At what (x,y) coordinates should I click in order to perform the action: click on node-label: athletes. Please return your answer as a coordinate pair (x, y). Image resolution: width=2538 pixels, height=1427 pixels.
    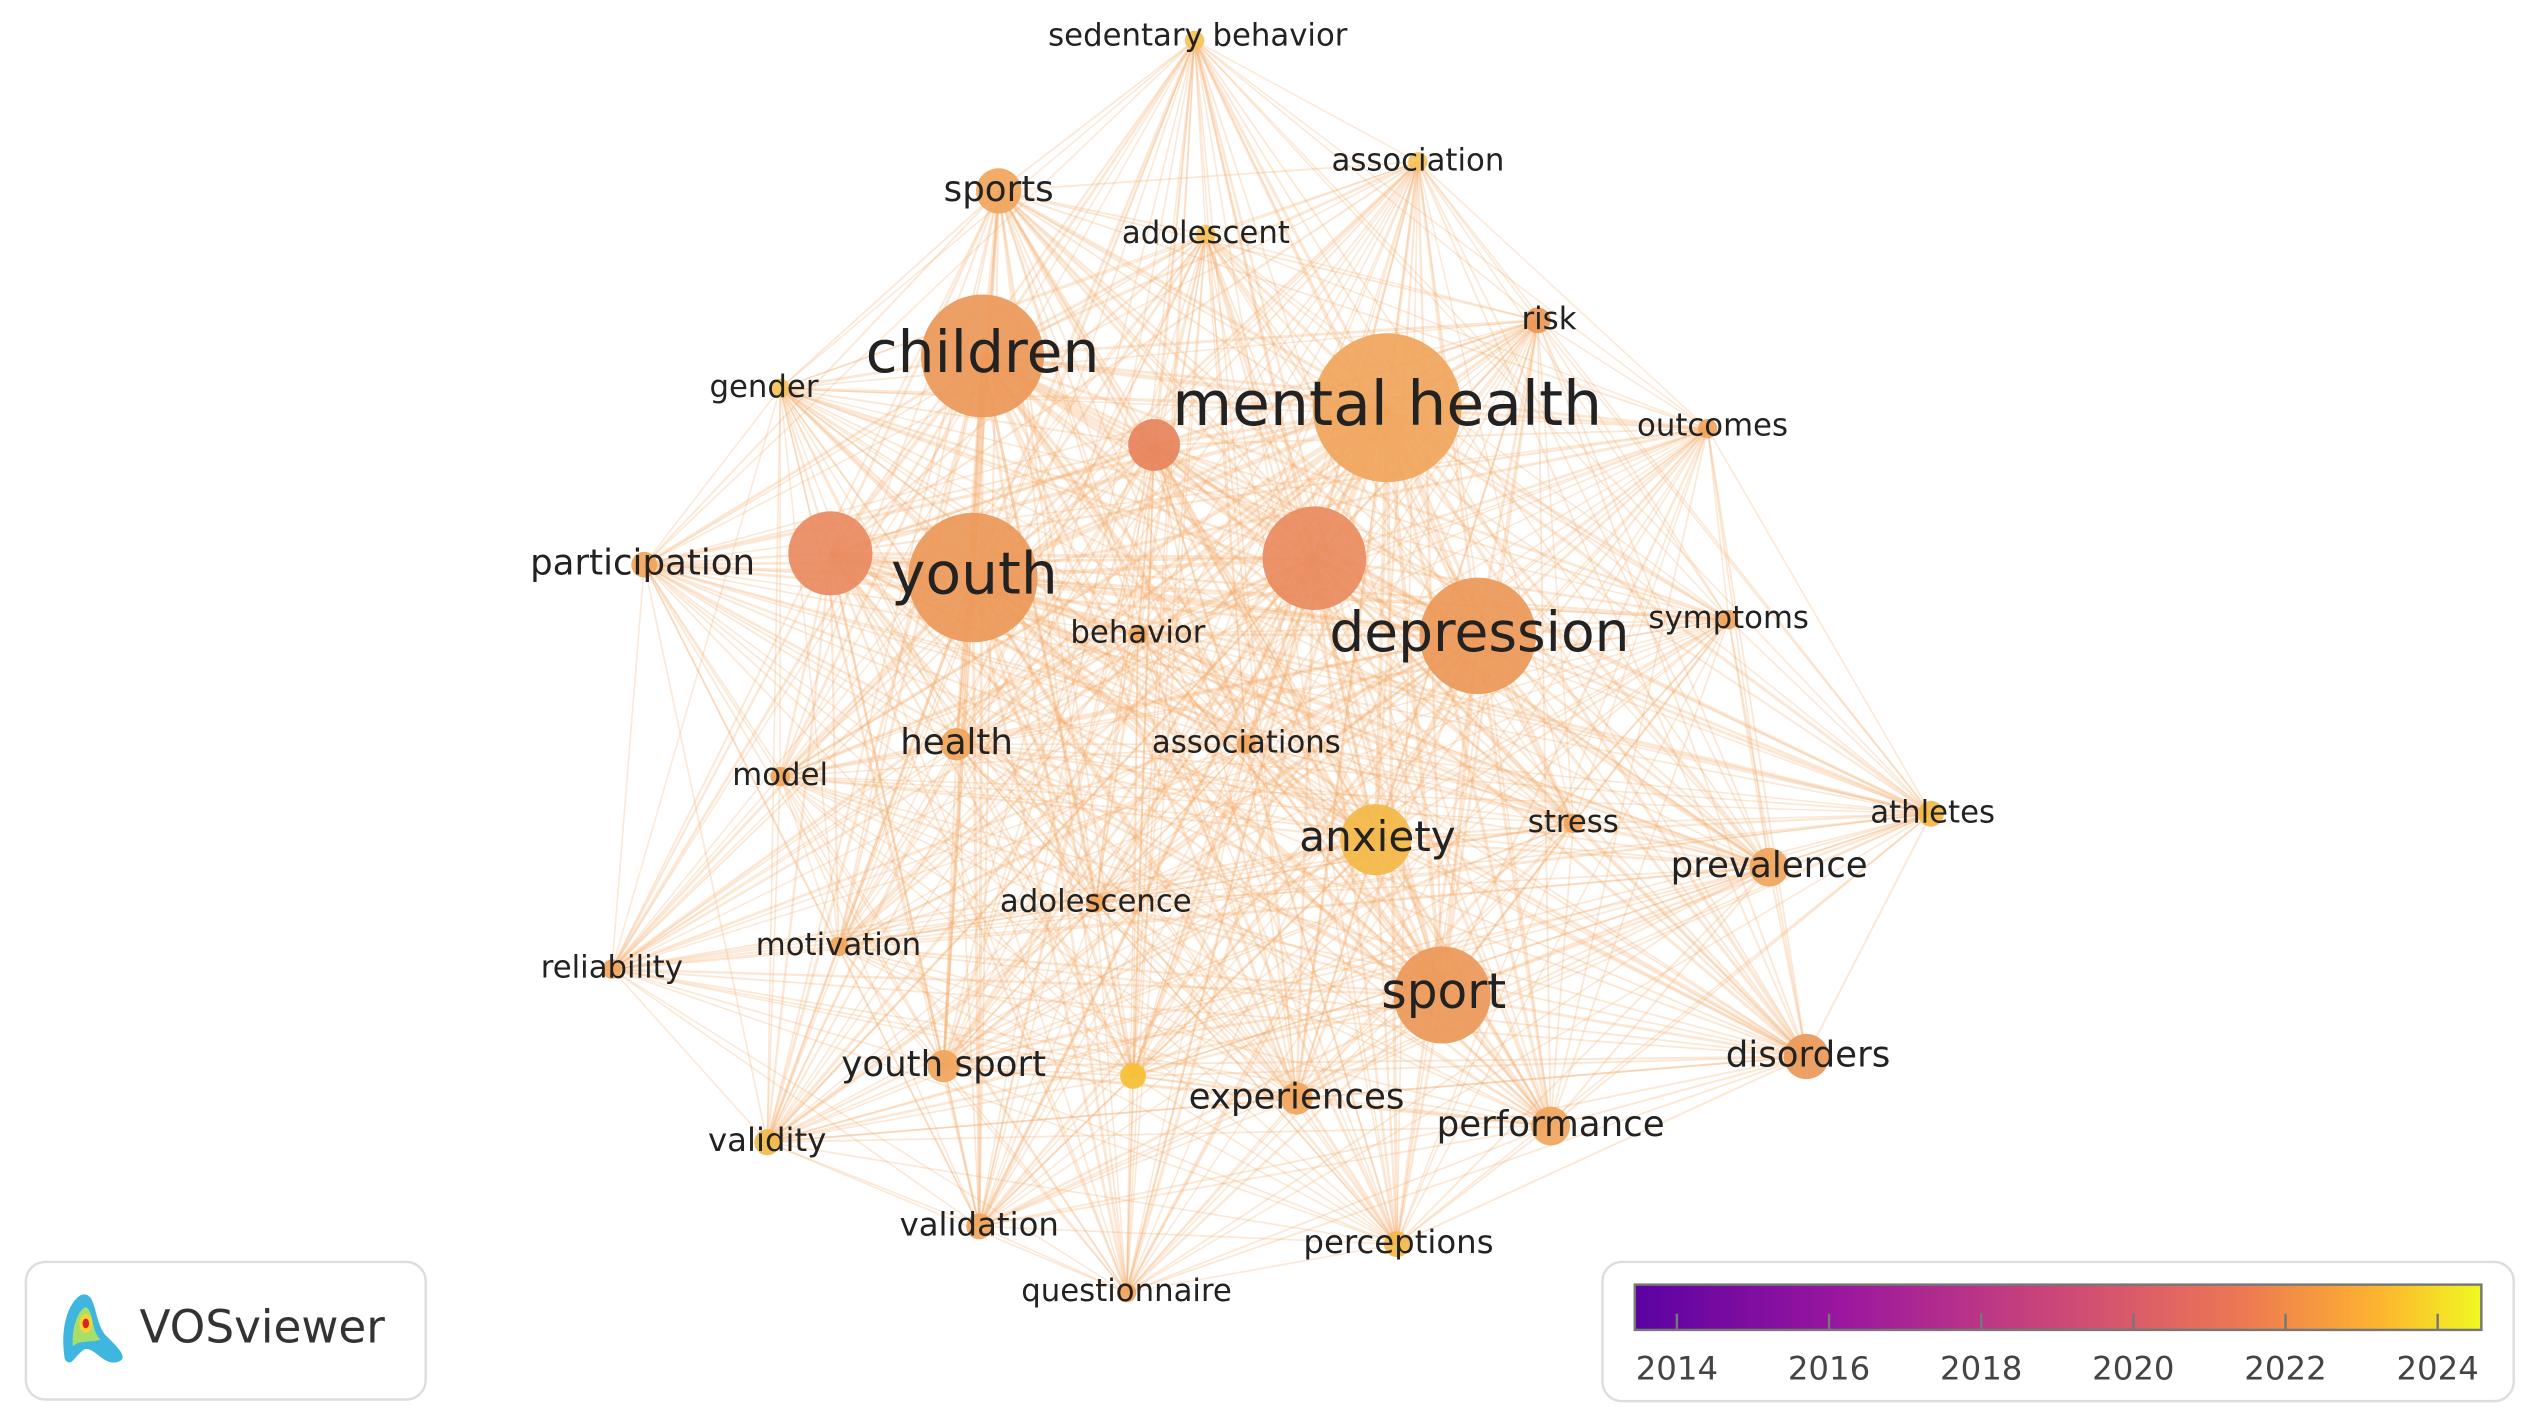
    Looking at the image, I should click on (1932, 812).